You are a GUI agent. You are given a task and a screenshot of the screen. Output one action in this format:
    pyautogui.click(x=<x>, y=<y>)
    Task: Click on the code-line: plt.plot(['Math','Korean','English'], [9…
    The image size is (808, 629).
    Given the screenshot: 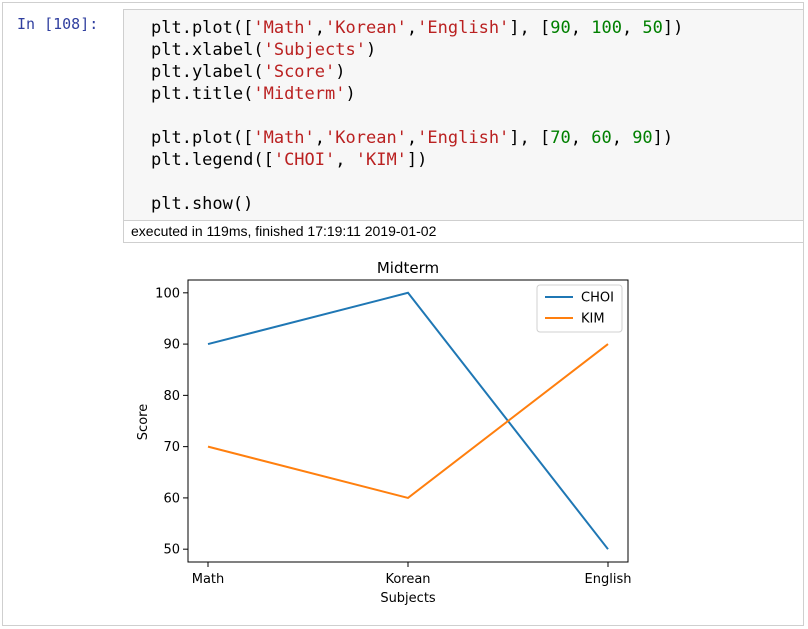 What is the action you would take?
    pyautogui.click(x=417, y=28)
    